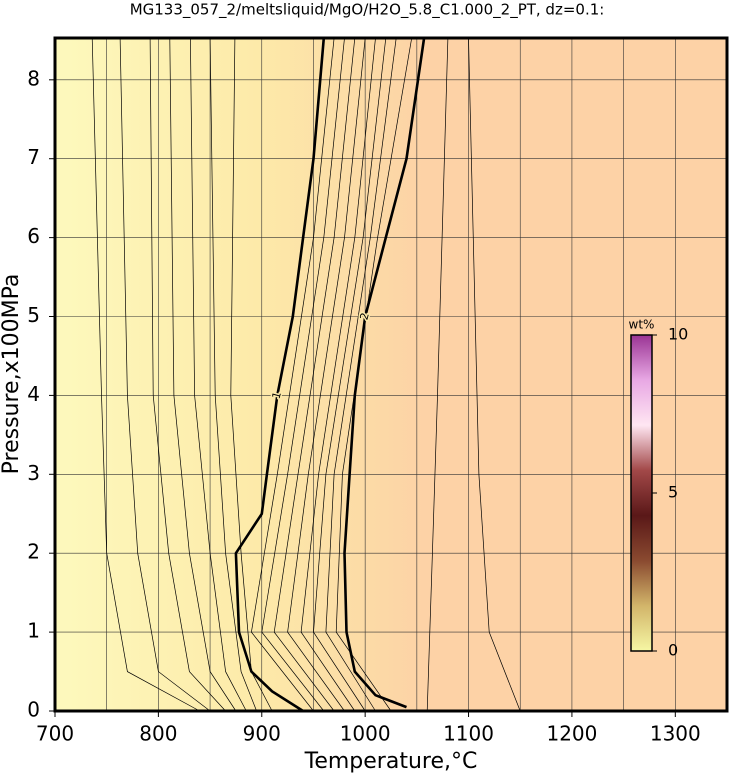 The width and height of the screenshot is (734, 776). What do you see at coordinates (678, 334) in the screenshot?
I see `colorbar-tick-label: 10` at bounding box center [678, 334].